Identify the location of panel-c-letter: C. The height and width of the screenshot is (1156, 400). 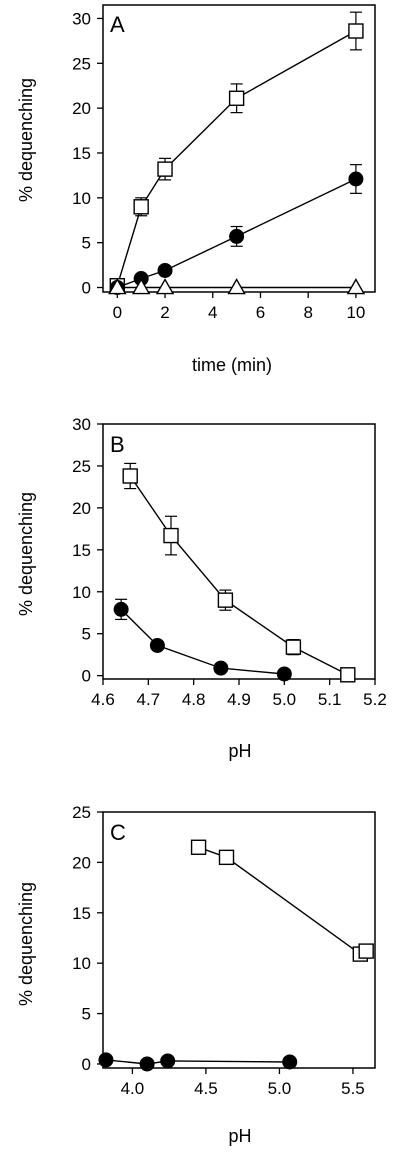
(118, 832).